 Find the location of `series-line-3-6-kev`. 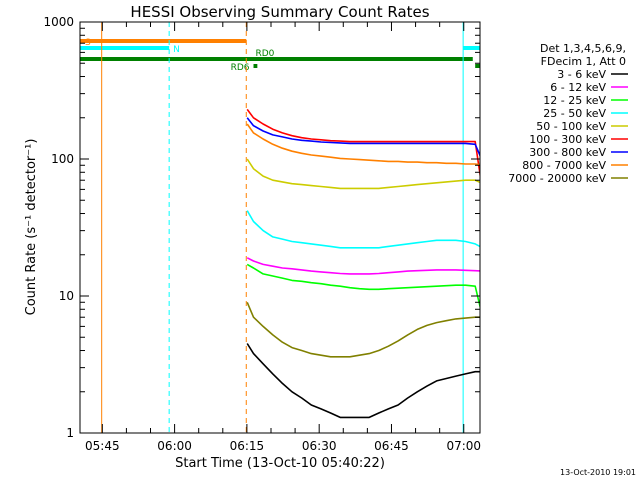

series-line-3-6-kev is located at coordinates (363, 381).